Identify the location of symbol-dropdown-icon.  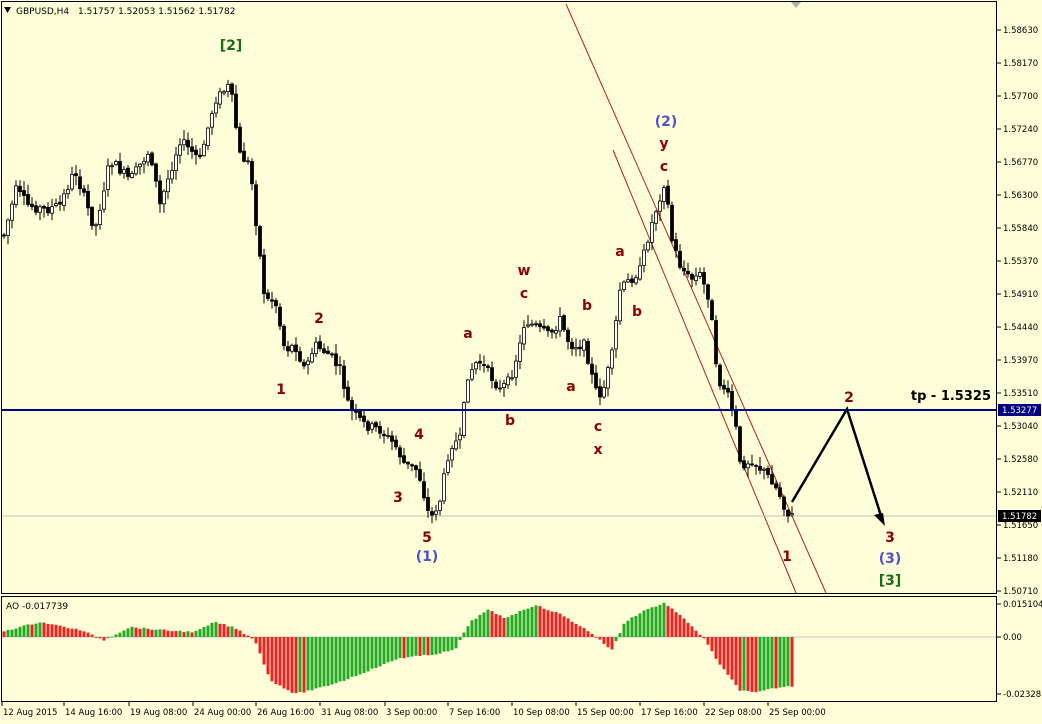
(7, 10).